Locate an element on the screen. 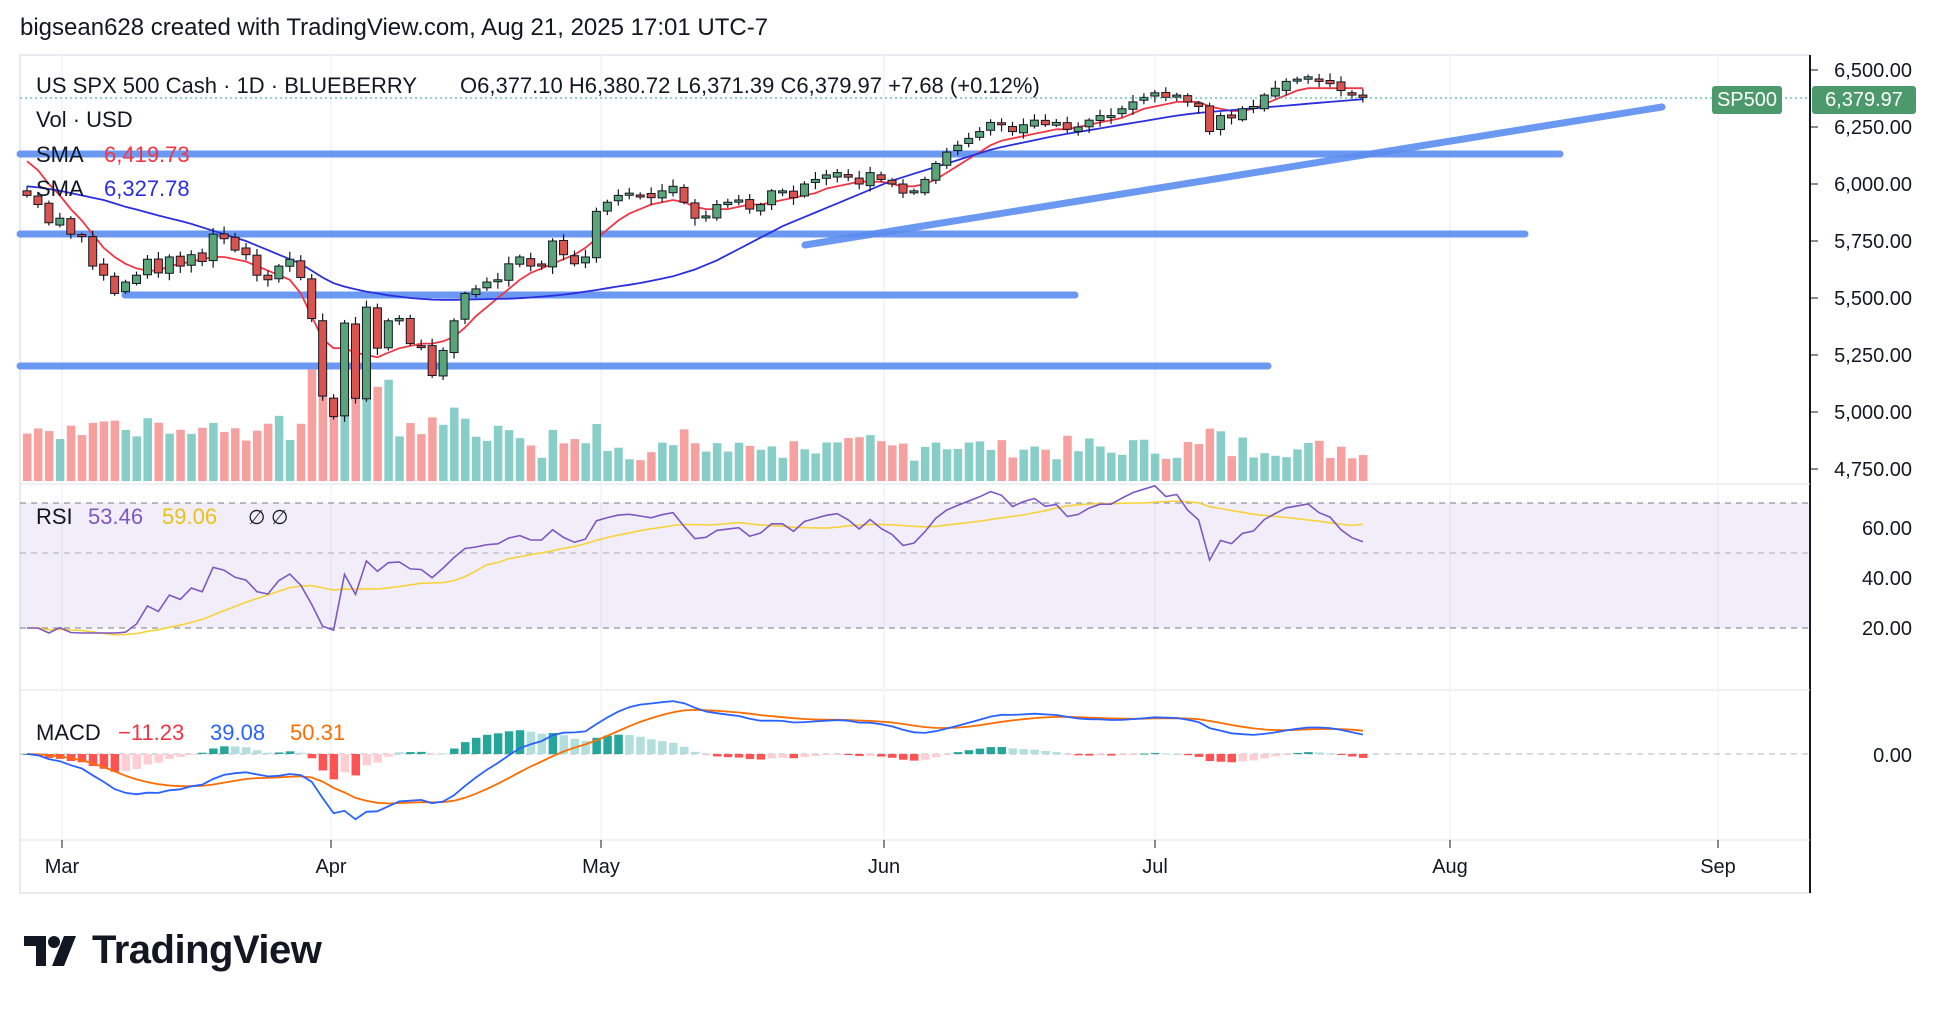 This screenshot has height=1010, width=1946. rsi-ma-value: 59.06 is located at coordinates (189, 516).